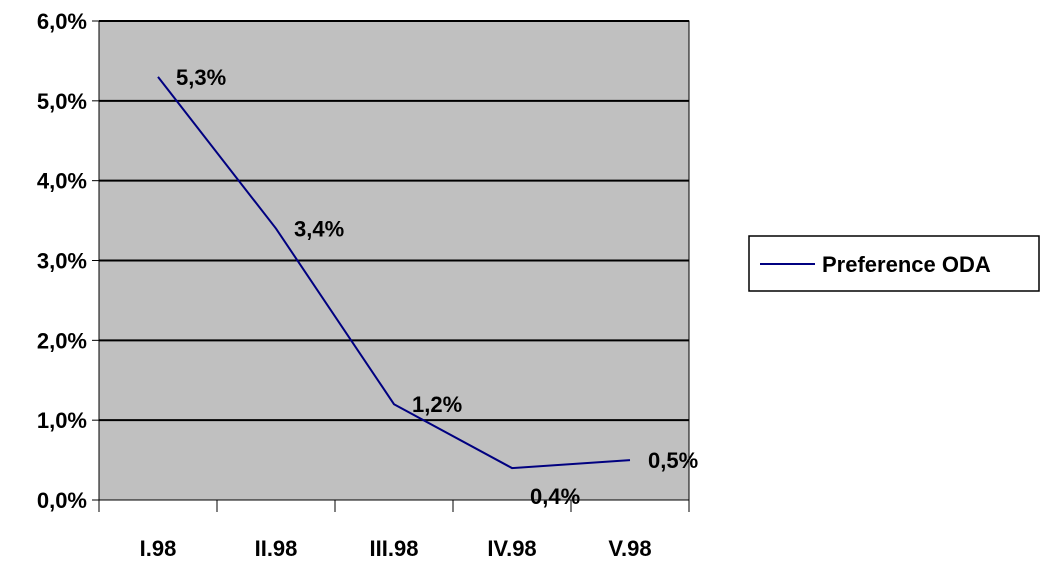 This screenshot has width=1042, height=562. Describe the element at coordinates (158, 548) in the screenshot. I see `x-tick-label: I.98` at that location.